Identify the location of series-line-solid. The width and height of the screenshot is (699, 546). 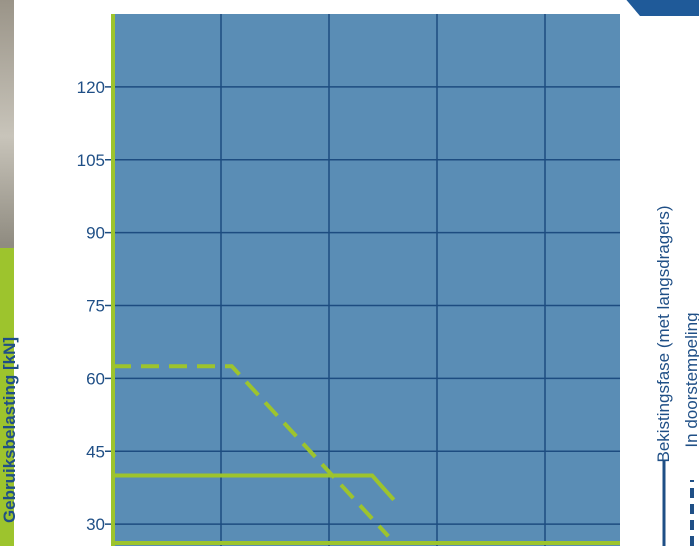
(254, 487).